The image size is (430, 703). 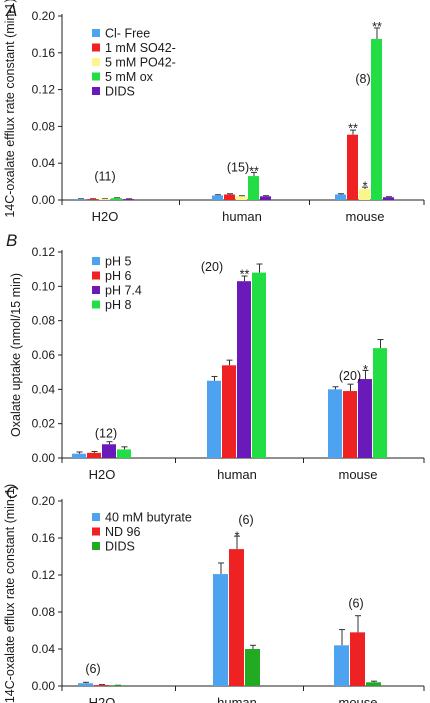 What do you see at coordinates (104, 199) in the screenshot?
I see `bar-5-mm-po42--h2o` at bounding box center [104, 199].